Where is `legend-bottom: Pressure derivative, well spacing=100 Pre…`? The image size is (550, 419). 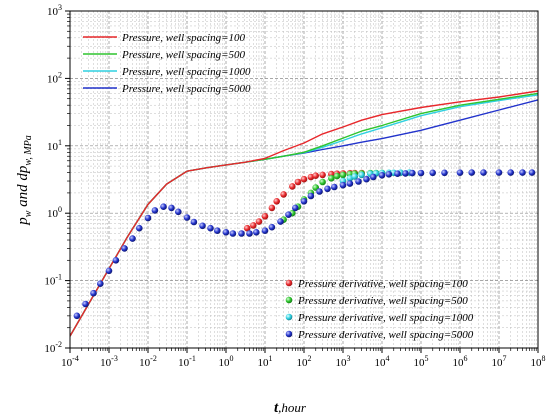 legend-bottom: Pressure derivative, well spacing=100 Pre… is located at coordinates (379, 309).